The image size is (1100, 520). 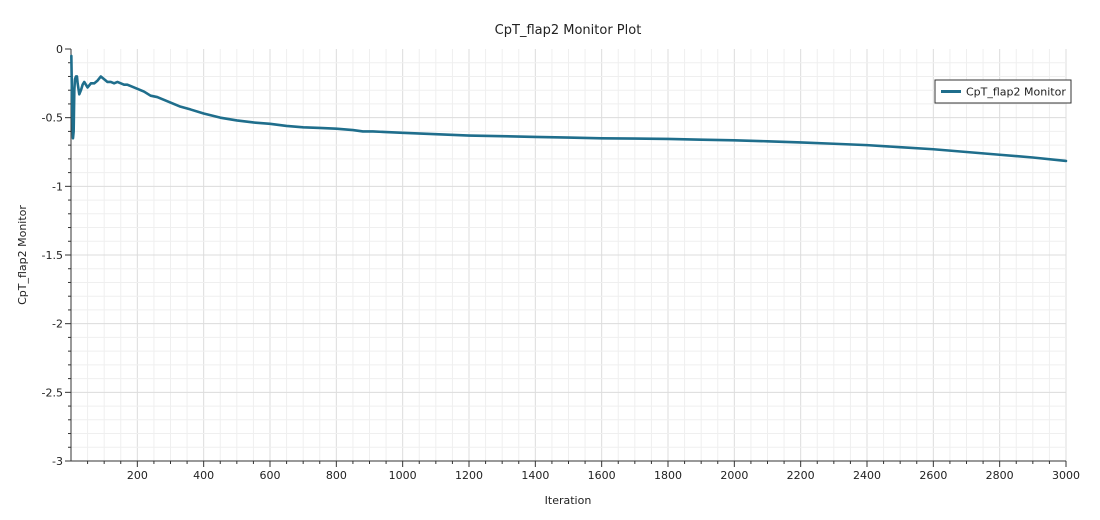 I want to click on y-tick-label: -1, so click(x=57, y=186).